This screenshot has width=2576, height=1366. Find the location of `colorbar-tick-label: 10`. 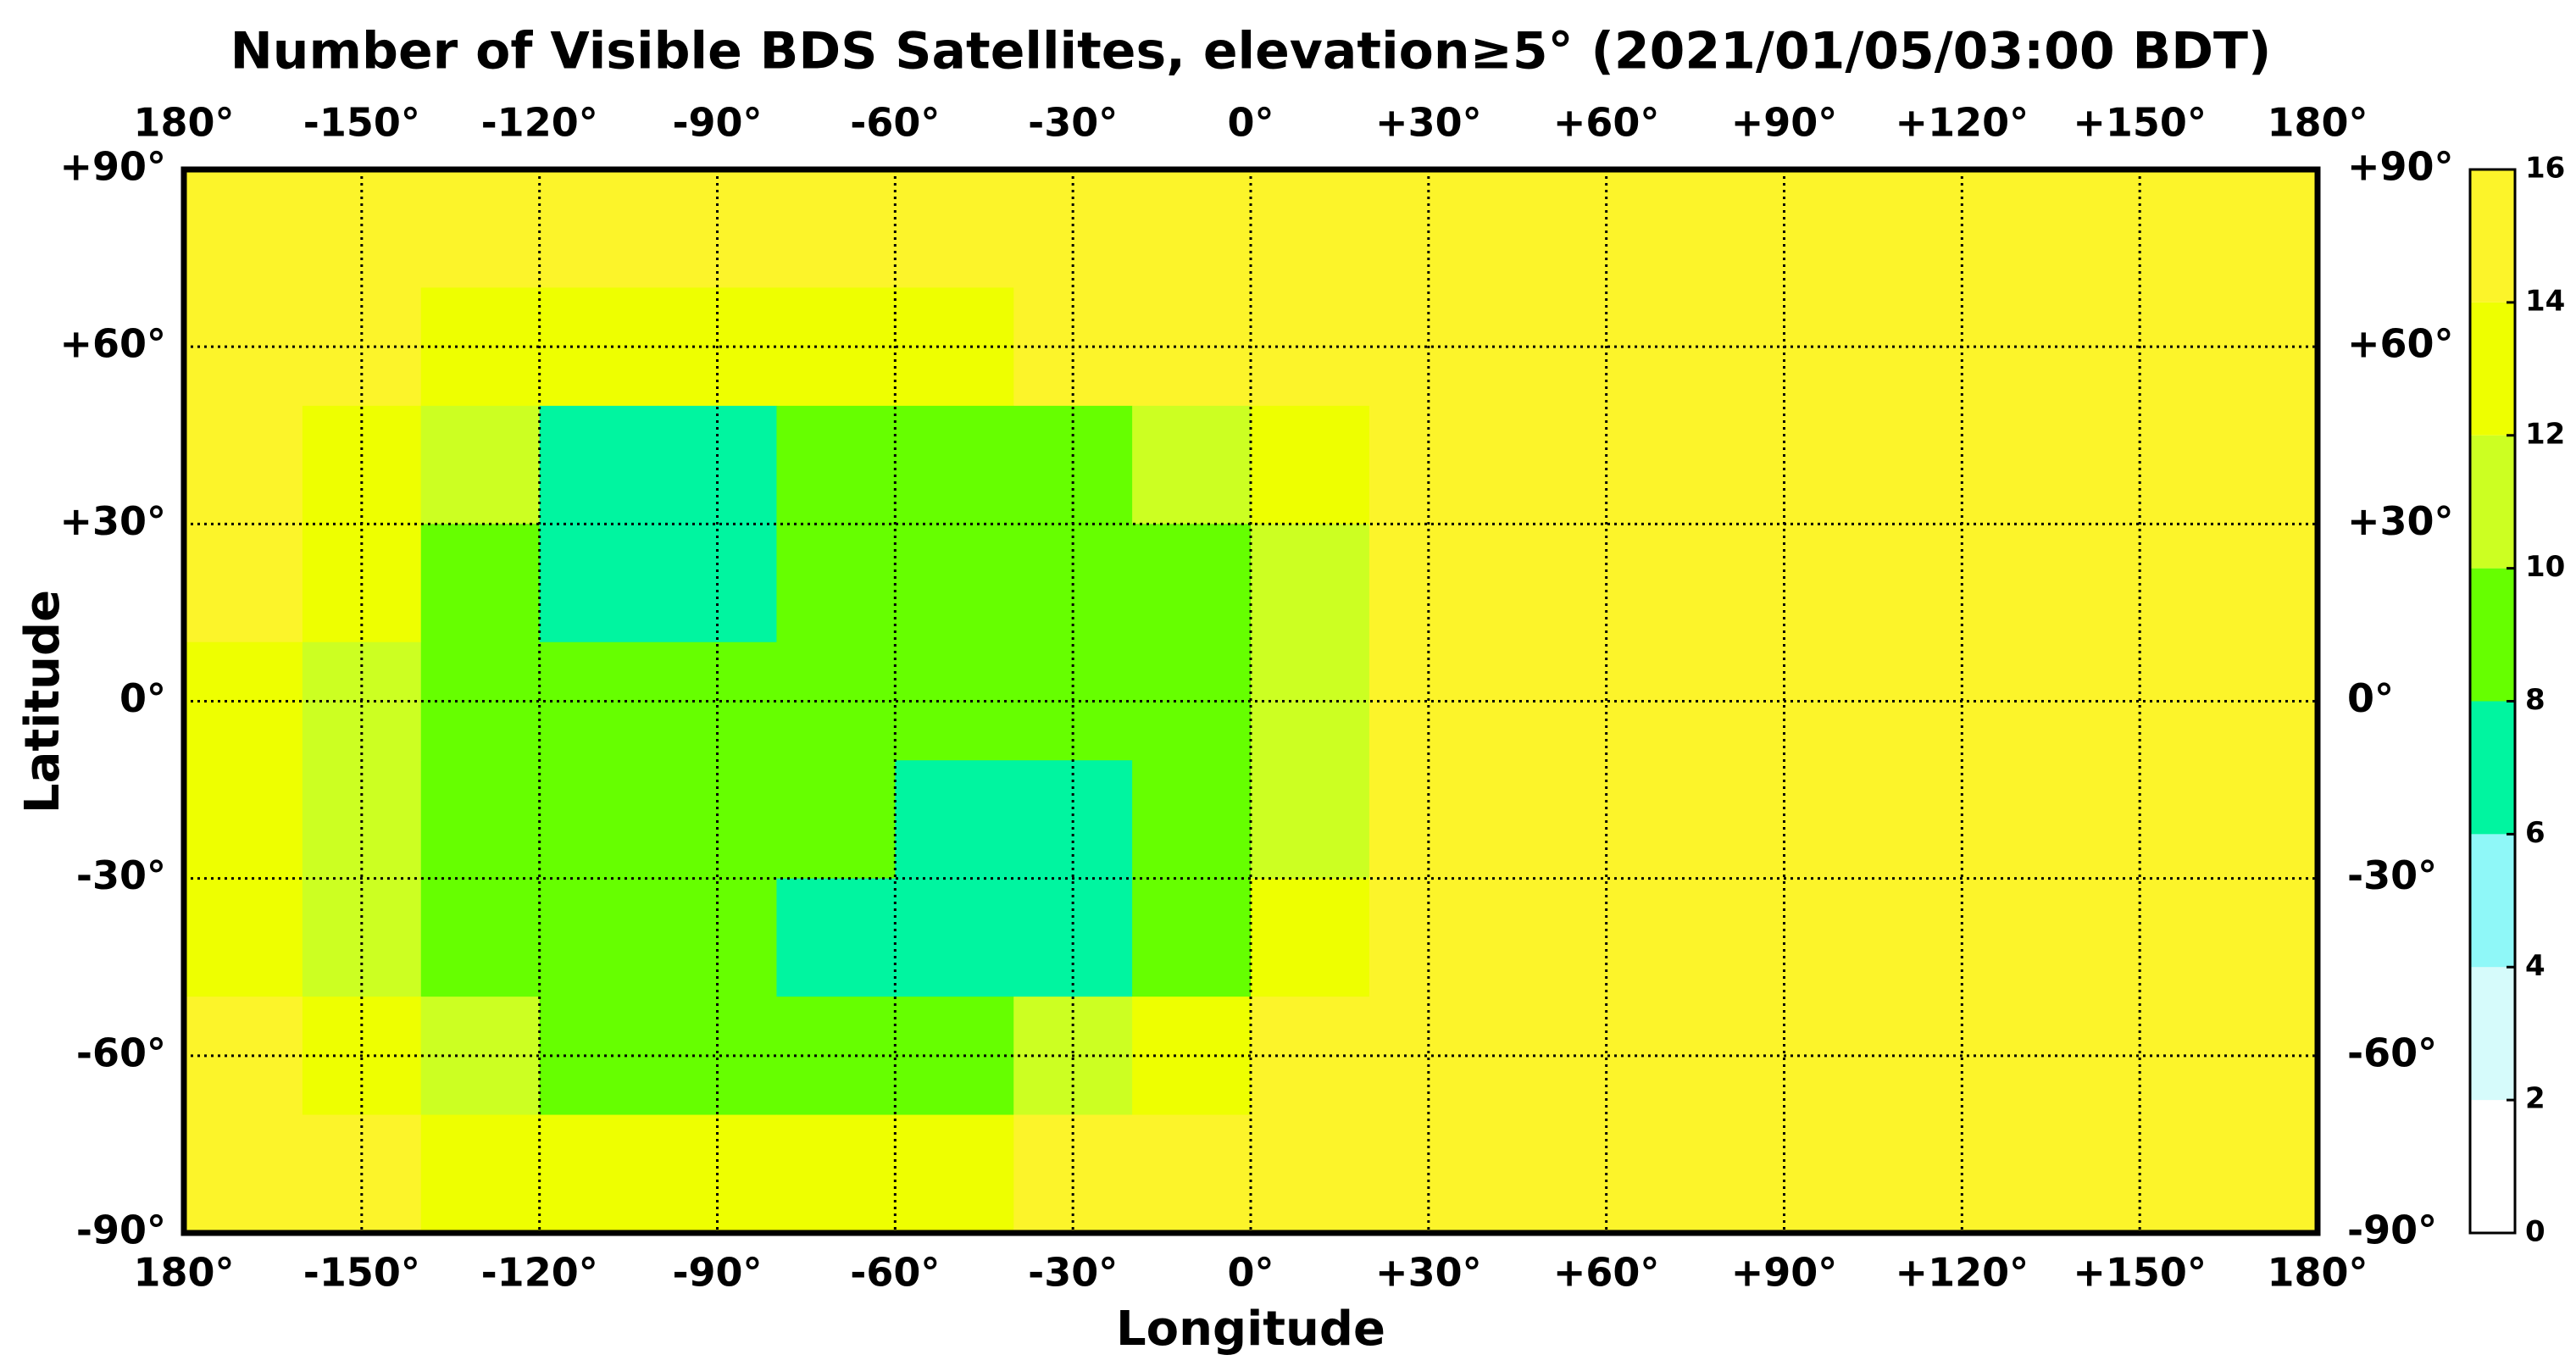

colorbar-tick-label: 10 is located at coordinates (2545, 567).